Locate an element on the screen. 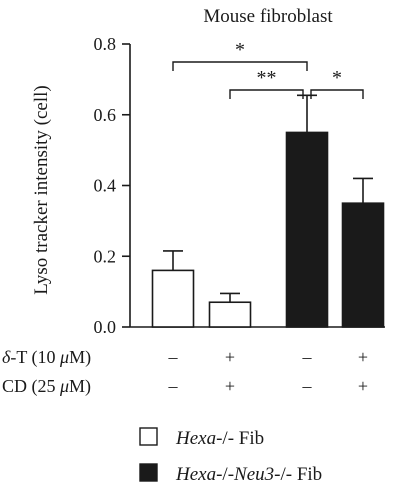 The image size is (403, 500). y-tick-label: 0.4 is located at coordinates (105, 186).